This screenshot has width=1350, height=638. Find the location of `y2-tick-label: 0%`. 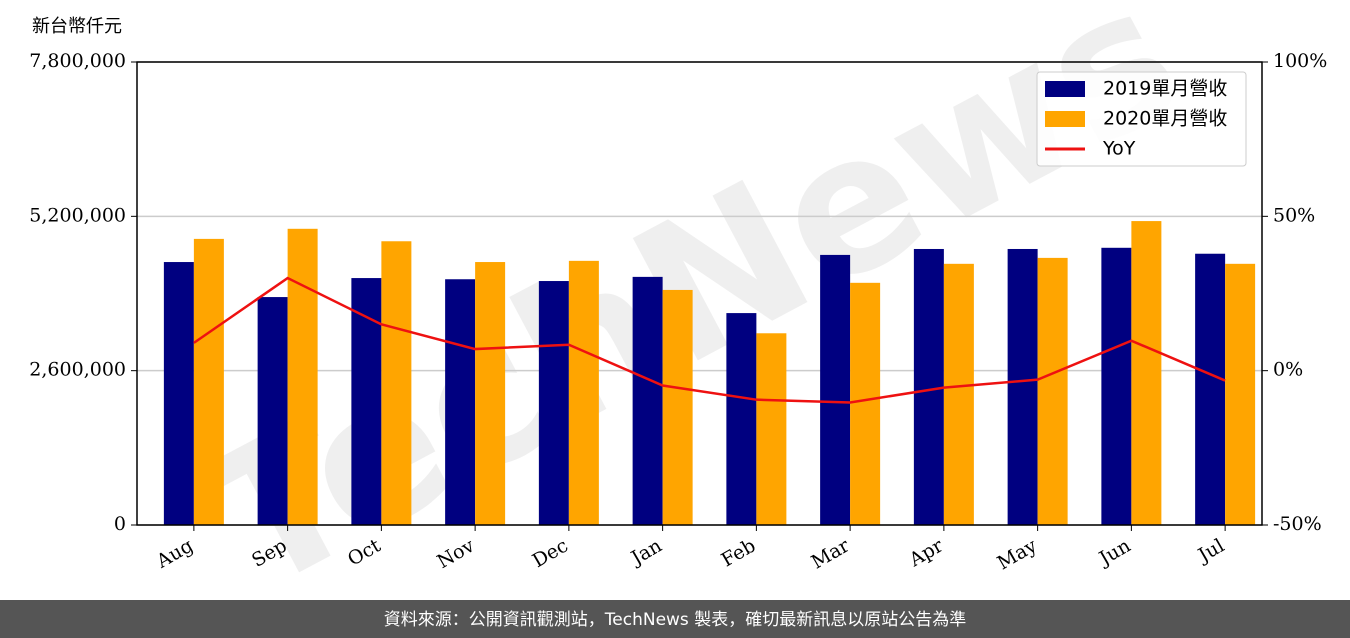

y2-tick-label: 0% is located at coordinates (1288, 370).